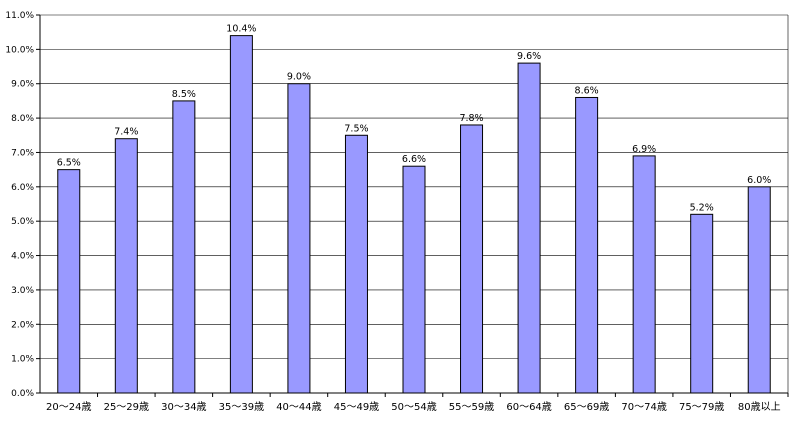  I want to click on data-label: 8.6%, so click(587, 90).